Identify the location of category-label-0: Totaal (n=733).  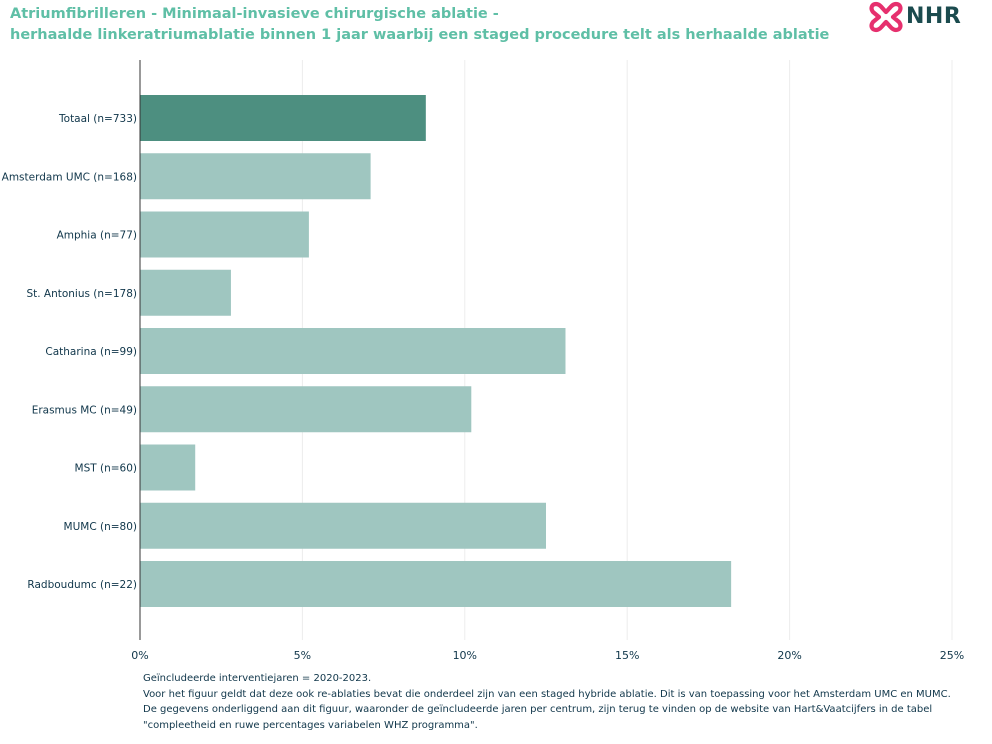
(97, 119).